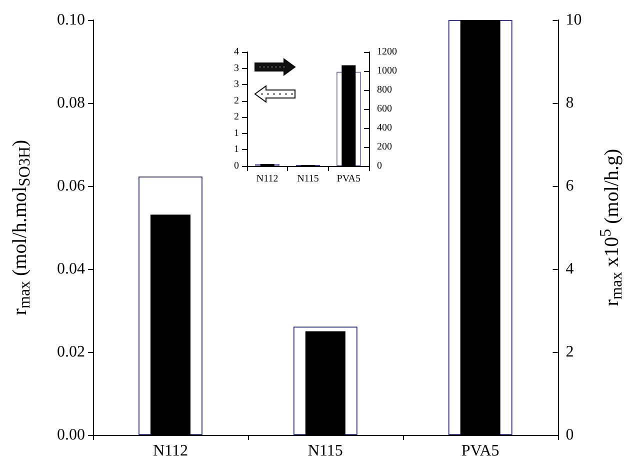 Image resolution: width=633 pixels, height=466 pixels. I want to click on y-tick-label: 0.04, so click(71, 269).